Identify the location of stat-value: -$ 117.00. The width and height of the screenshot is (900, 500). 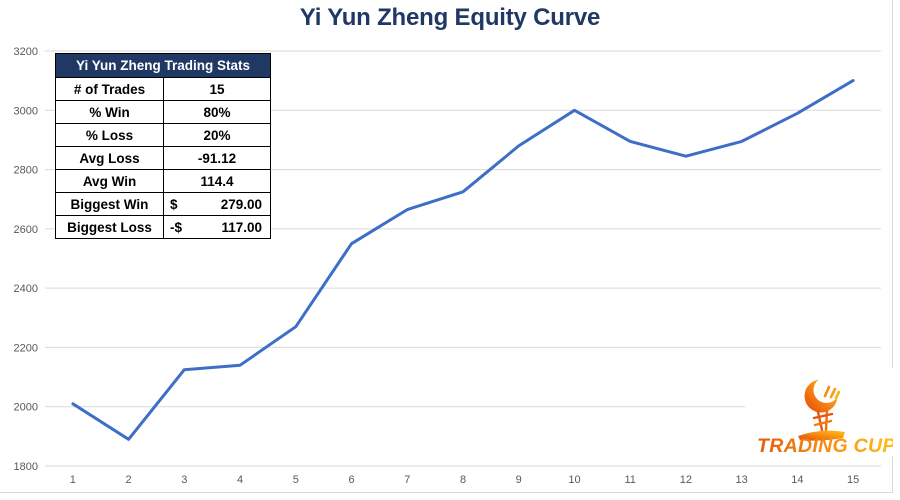
(217, 227).